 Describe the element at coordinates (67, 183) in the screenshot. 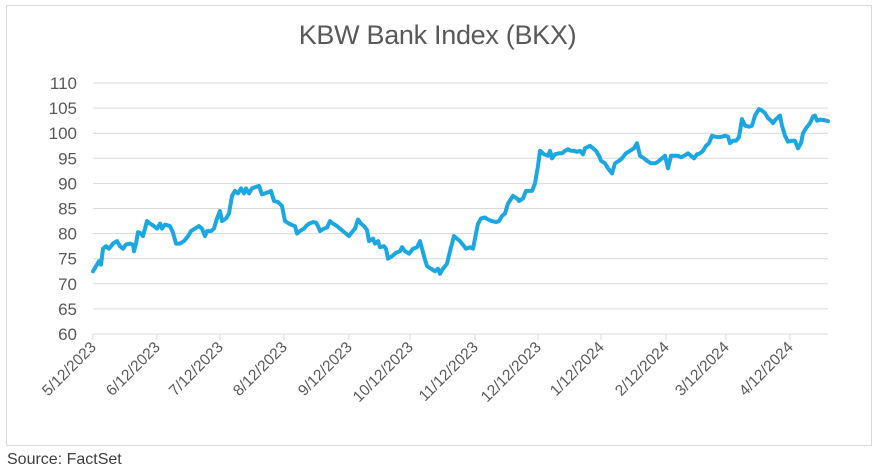

I see `y-tick-label: 90` at that location.